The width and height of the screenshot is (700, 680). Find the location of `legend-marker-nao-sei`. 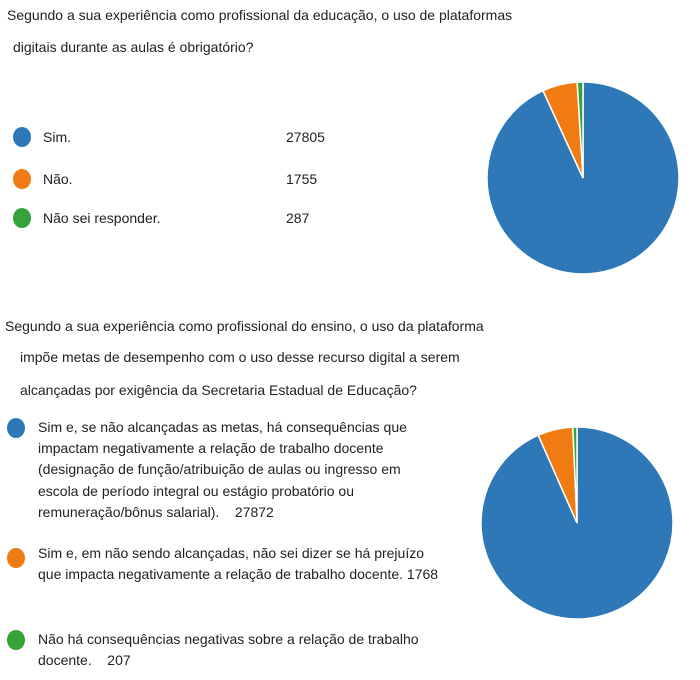

legend-marker-nao-sei is located at coordinates (22, 218).